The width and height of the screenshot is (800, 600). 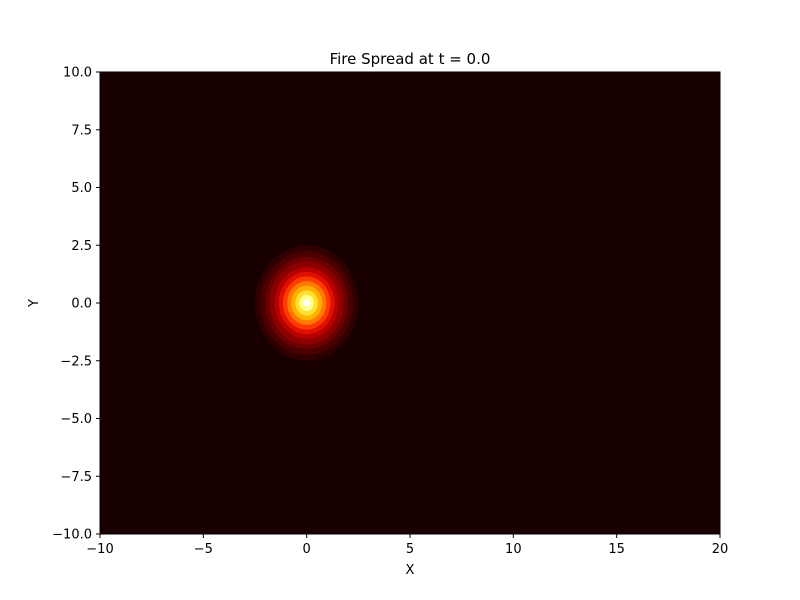 What do you see at coordinates (513, 549) in the screenshot?
I see `x-tick-label: 10` at bounding box center [513, 549].